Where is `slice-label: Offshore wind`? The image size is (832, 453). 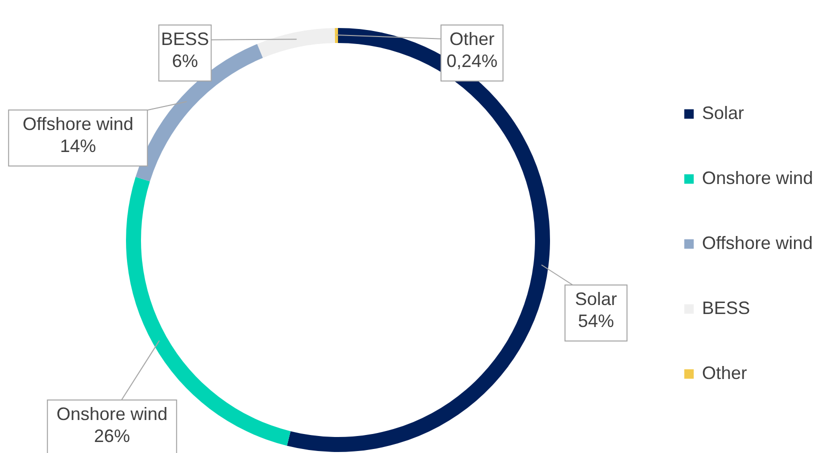 slice-label: Offshore wind is located at coordinates (78, 124).